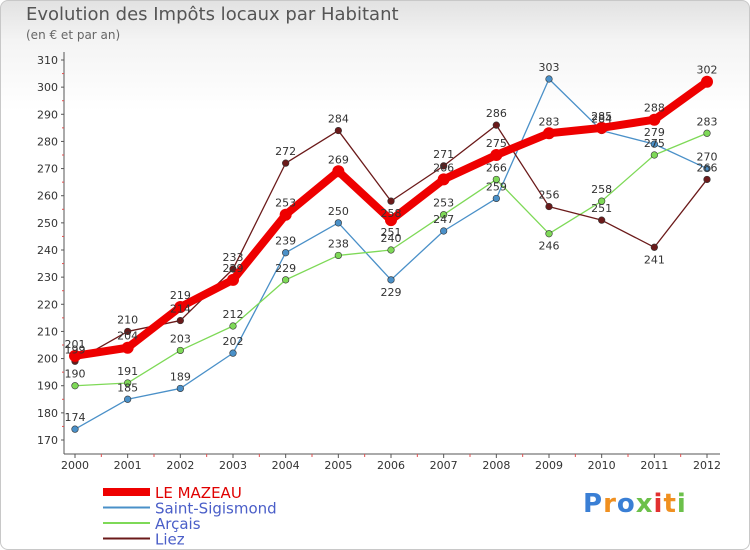 This screenshot has height=550, width=750. Describe the element at coordinates (285, 151) in the screenshot. I see `data-label: 272` at that location.